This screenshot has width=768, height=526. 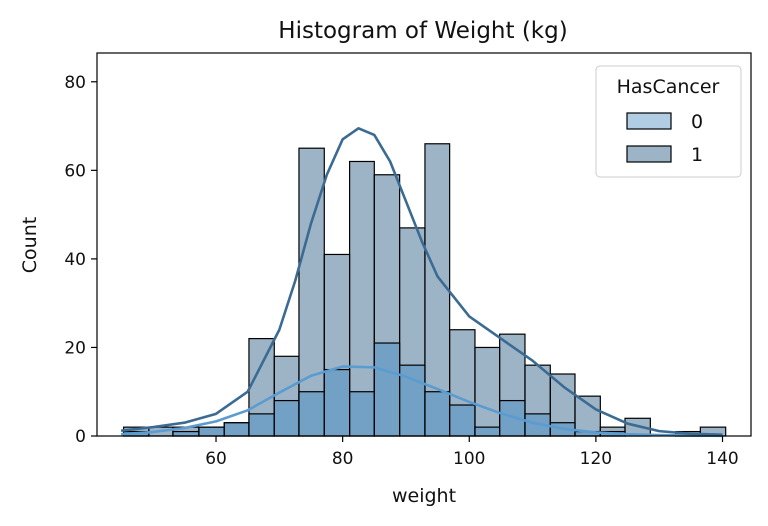 What do you see at coordinates (75, 171) in the screenshot?
I see `y-tick-label: 60` at bounding box center [75, 171].